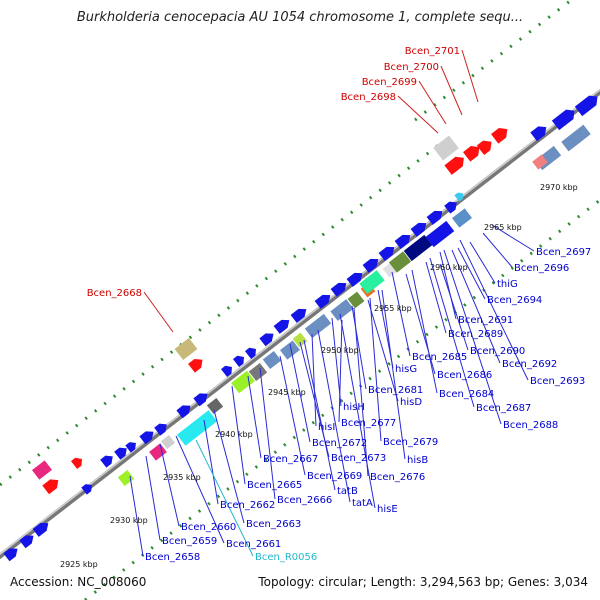 The height and width of the screenshot is (600, 600). I want to click on scale-tick-label: 2925 kbp, so click(79, 564).